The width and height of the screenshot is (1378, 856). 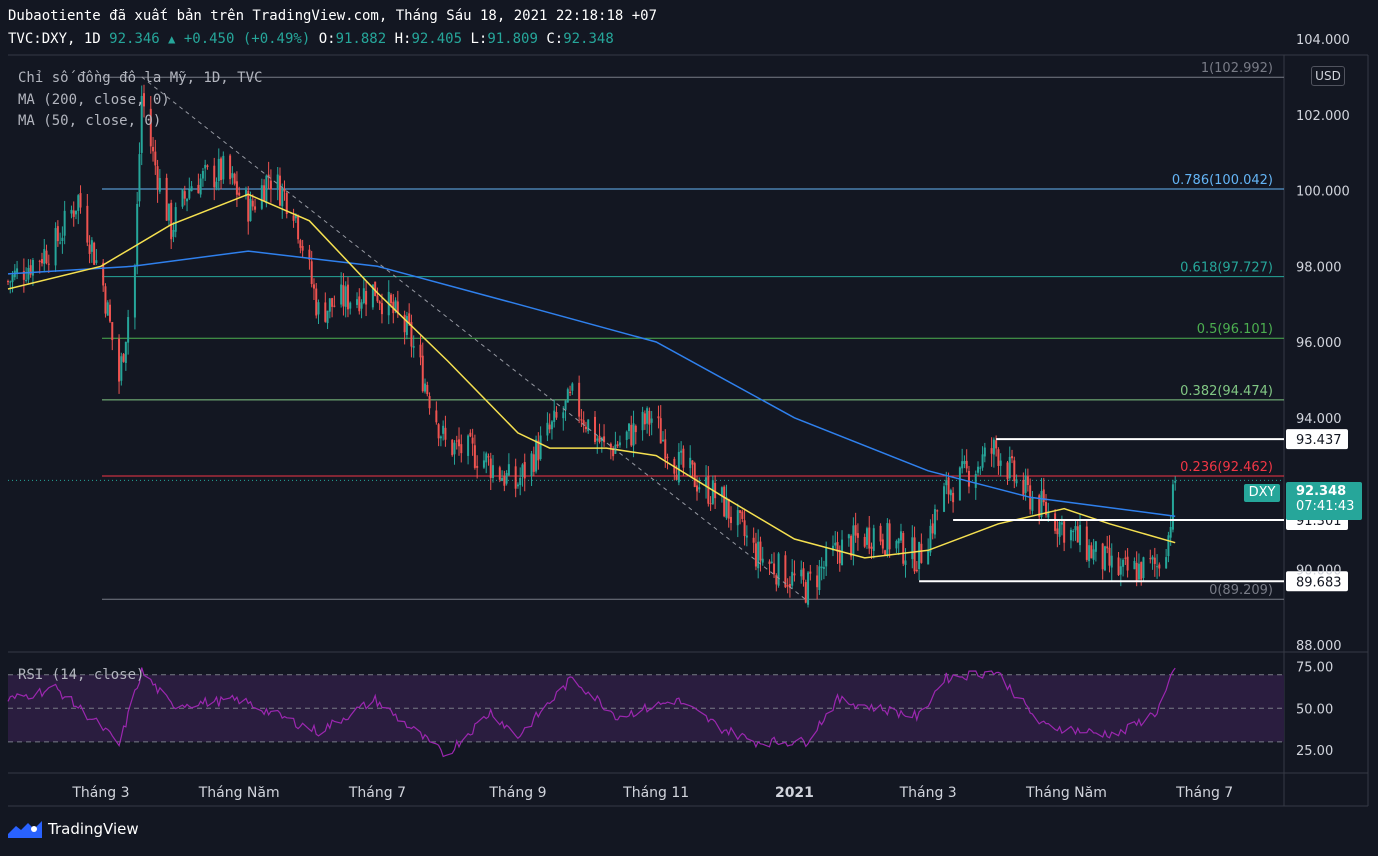 What do you see at coordinates (1222, 180) in the screenshot?
I see `fib-level-label: 0.786(100.042)` at bounding box center [1222, 180].